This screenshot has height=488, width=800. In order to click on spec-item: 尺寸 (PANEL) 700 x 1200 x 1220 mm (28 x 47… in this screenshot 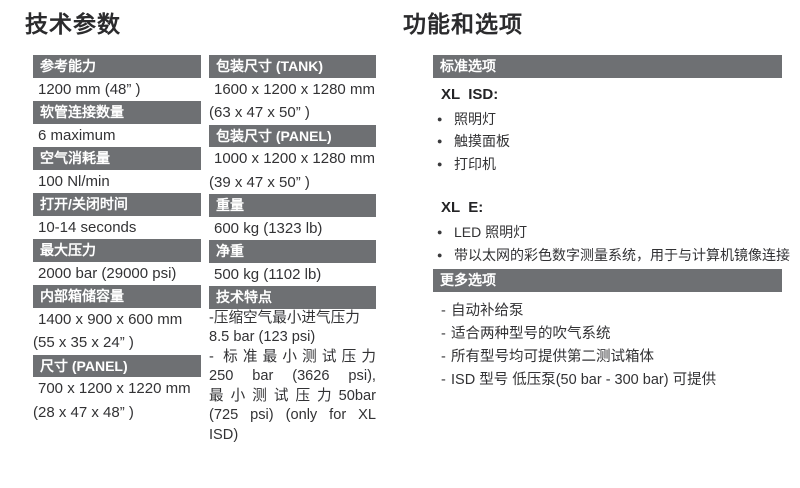, I will do `click(117, 389)`.